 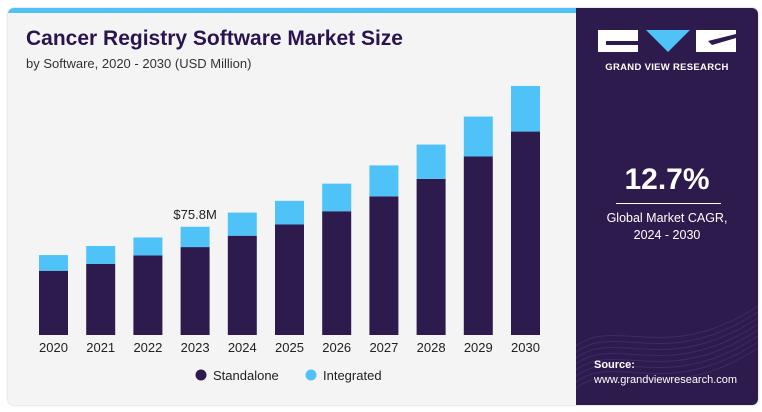 What do you see at coordinates (148, 295) in the screenshot?
I see `bar-standalone-2022` at bounding box center [148, 295].